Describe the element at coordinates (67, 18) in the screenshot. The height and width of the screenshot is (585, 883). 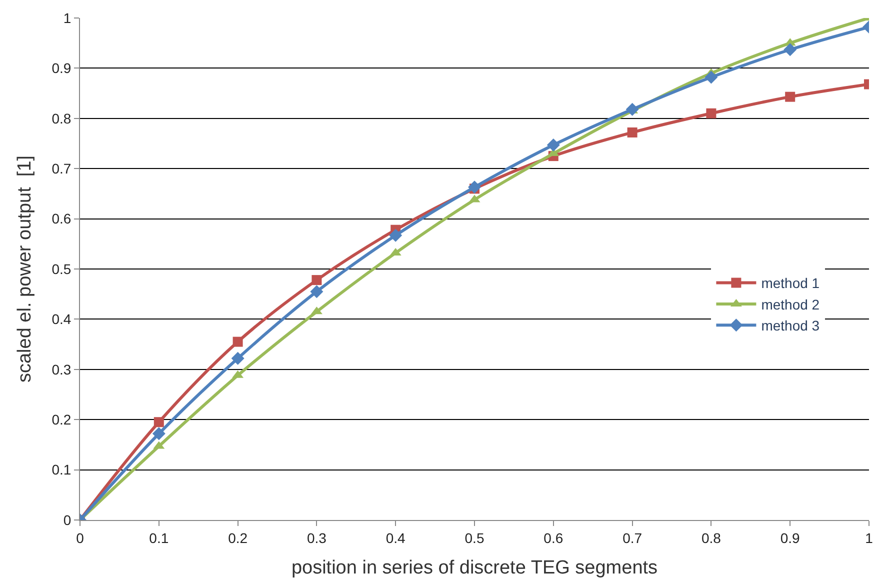
I see `y-tick-label: 1` at that location.